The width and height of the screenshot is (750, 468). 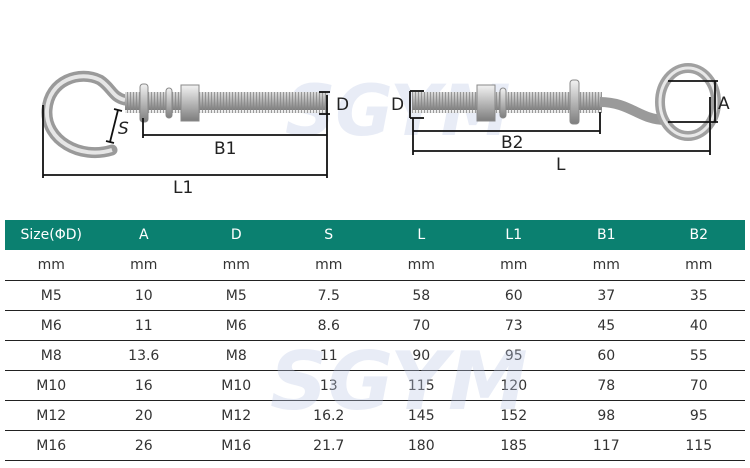 What do you see at coordinates (328, 235) in the screenshot?
I see `column-header: S` at bounding box center [328, 235].